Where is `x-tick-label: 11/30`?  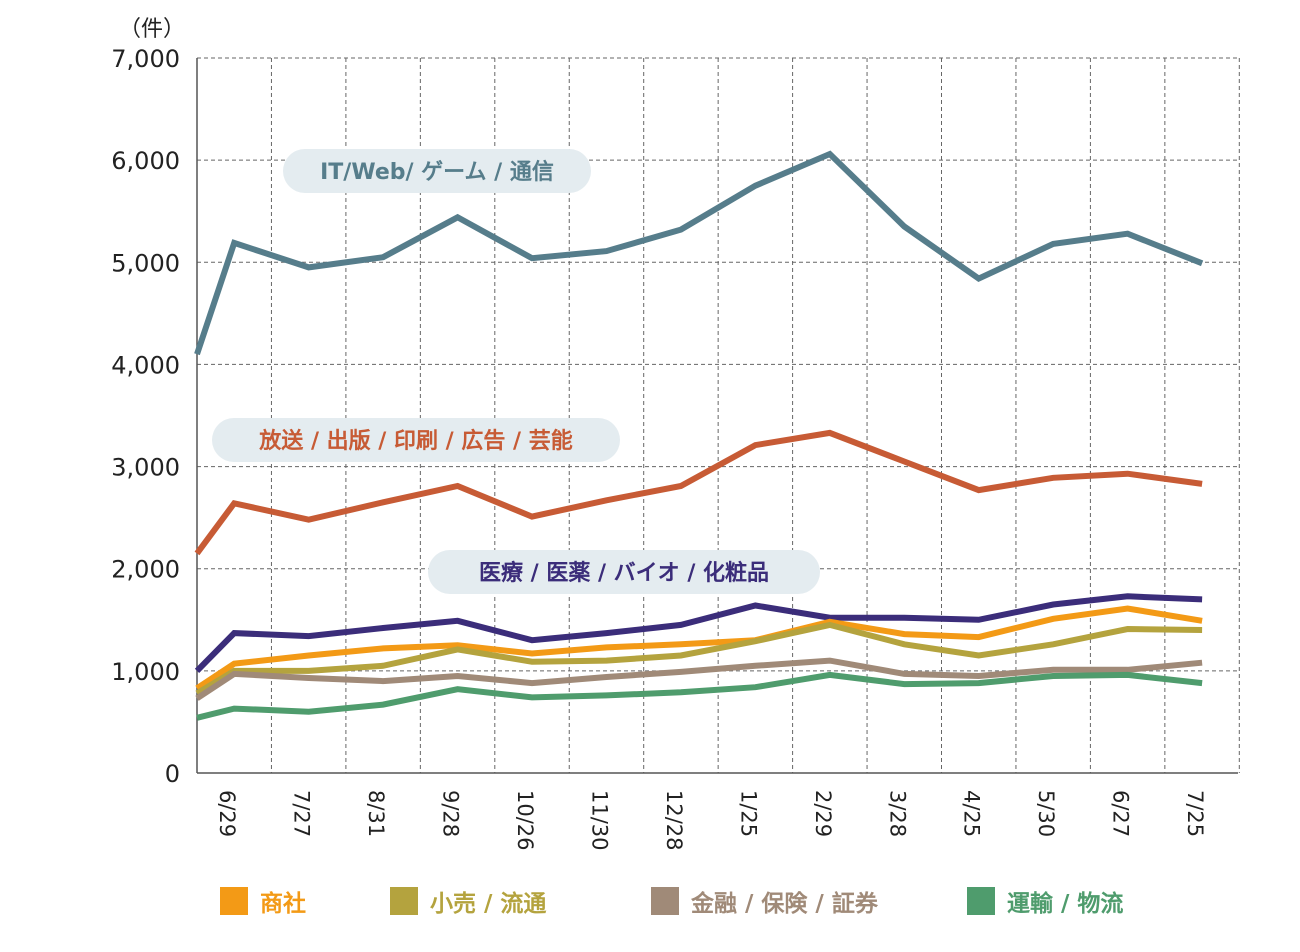 x-tick-label: 11/30 is located at coordinates (599, 820).